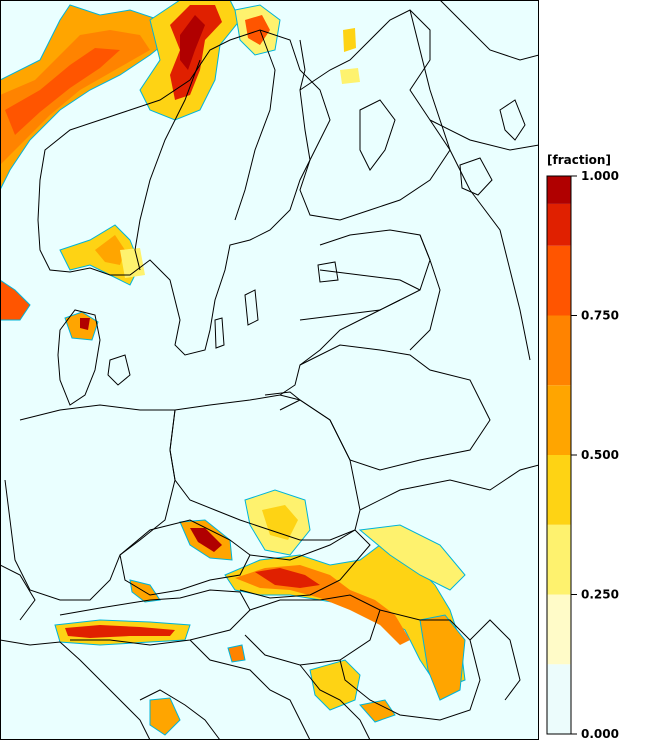  Describe the element at coordinates (579, 160) in the screenshot. I see `legend-unit: [fraction]` at that location.